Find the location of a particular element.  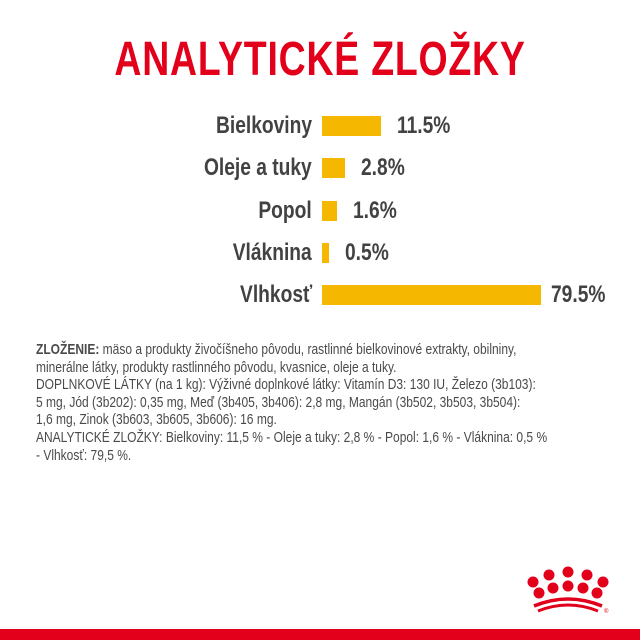

value-label: 11.5% is located at coordinates (423, 125).